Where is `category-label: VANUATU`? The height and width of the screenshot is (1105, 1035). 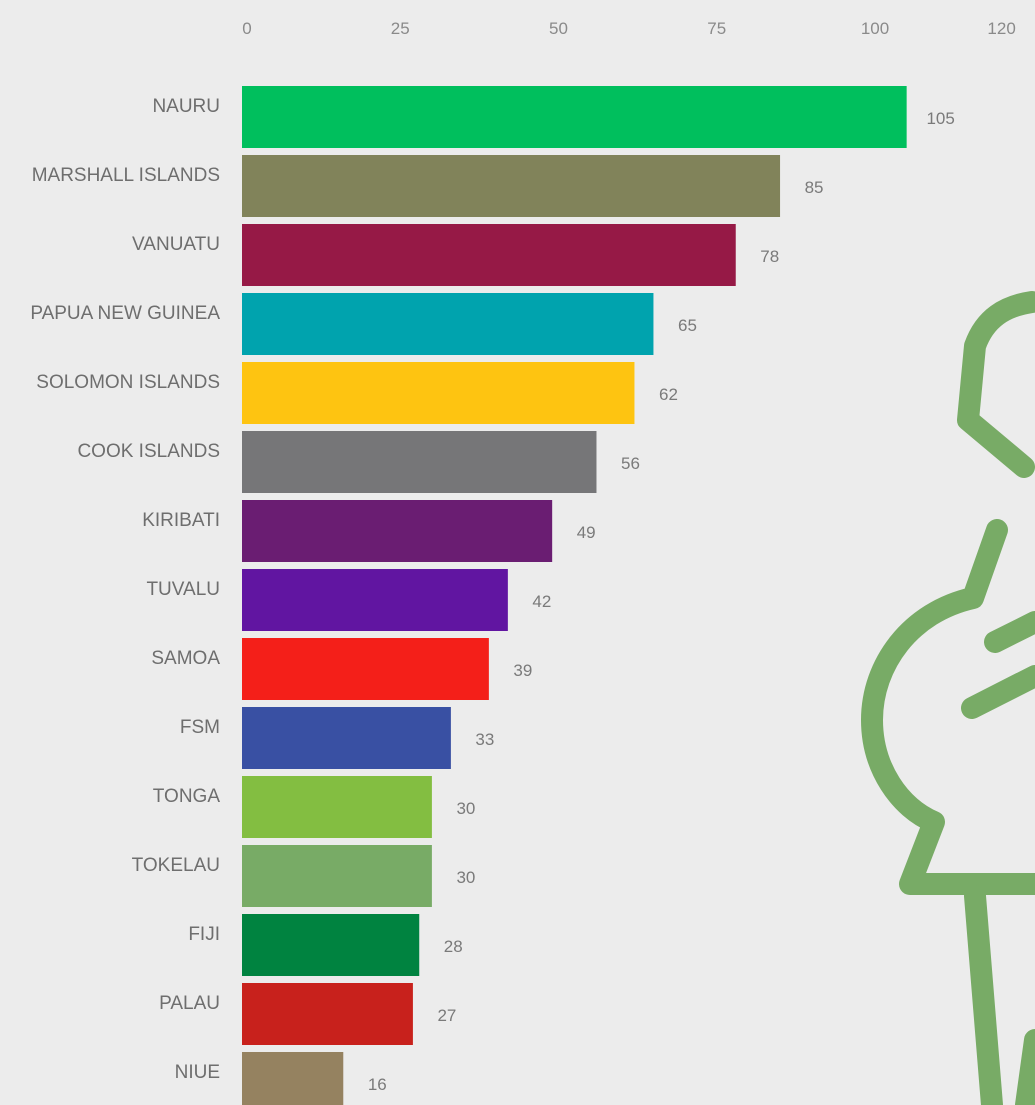
category-label: VANUATU is located at coordinates (176, 244).